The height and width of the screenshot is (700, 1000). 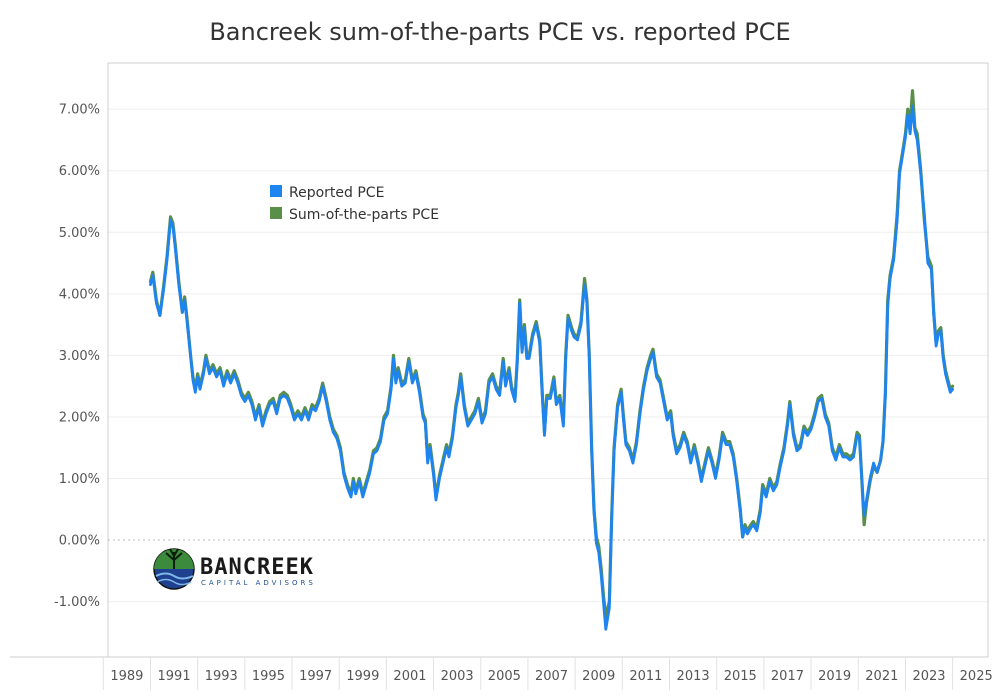 I want to click on legend-swatch-sum-of-the-parts-pce, so click(x=276, y=213).